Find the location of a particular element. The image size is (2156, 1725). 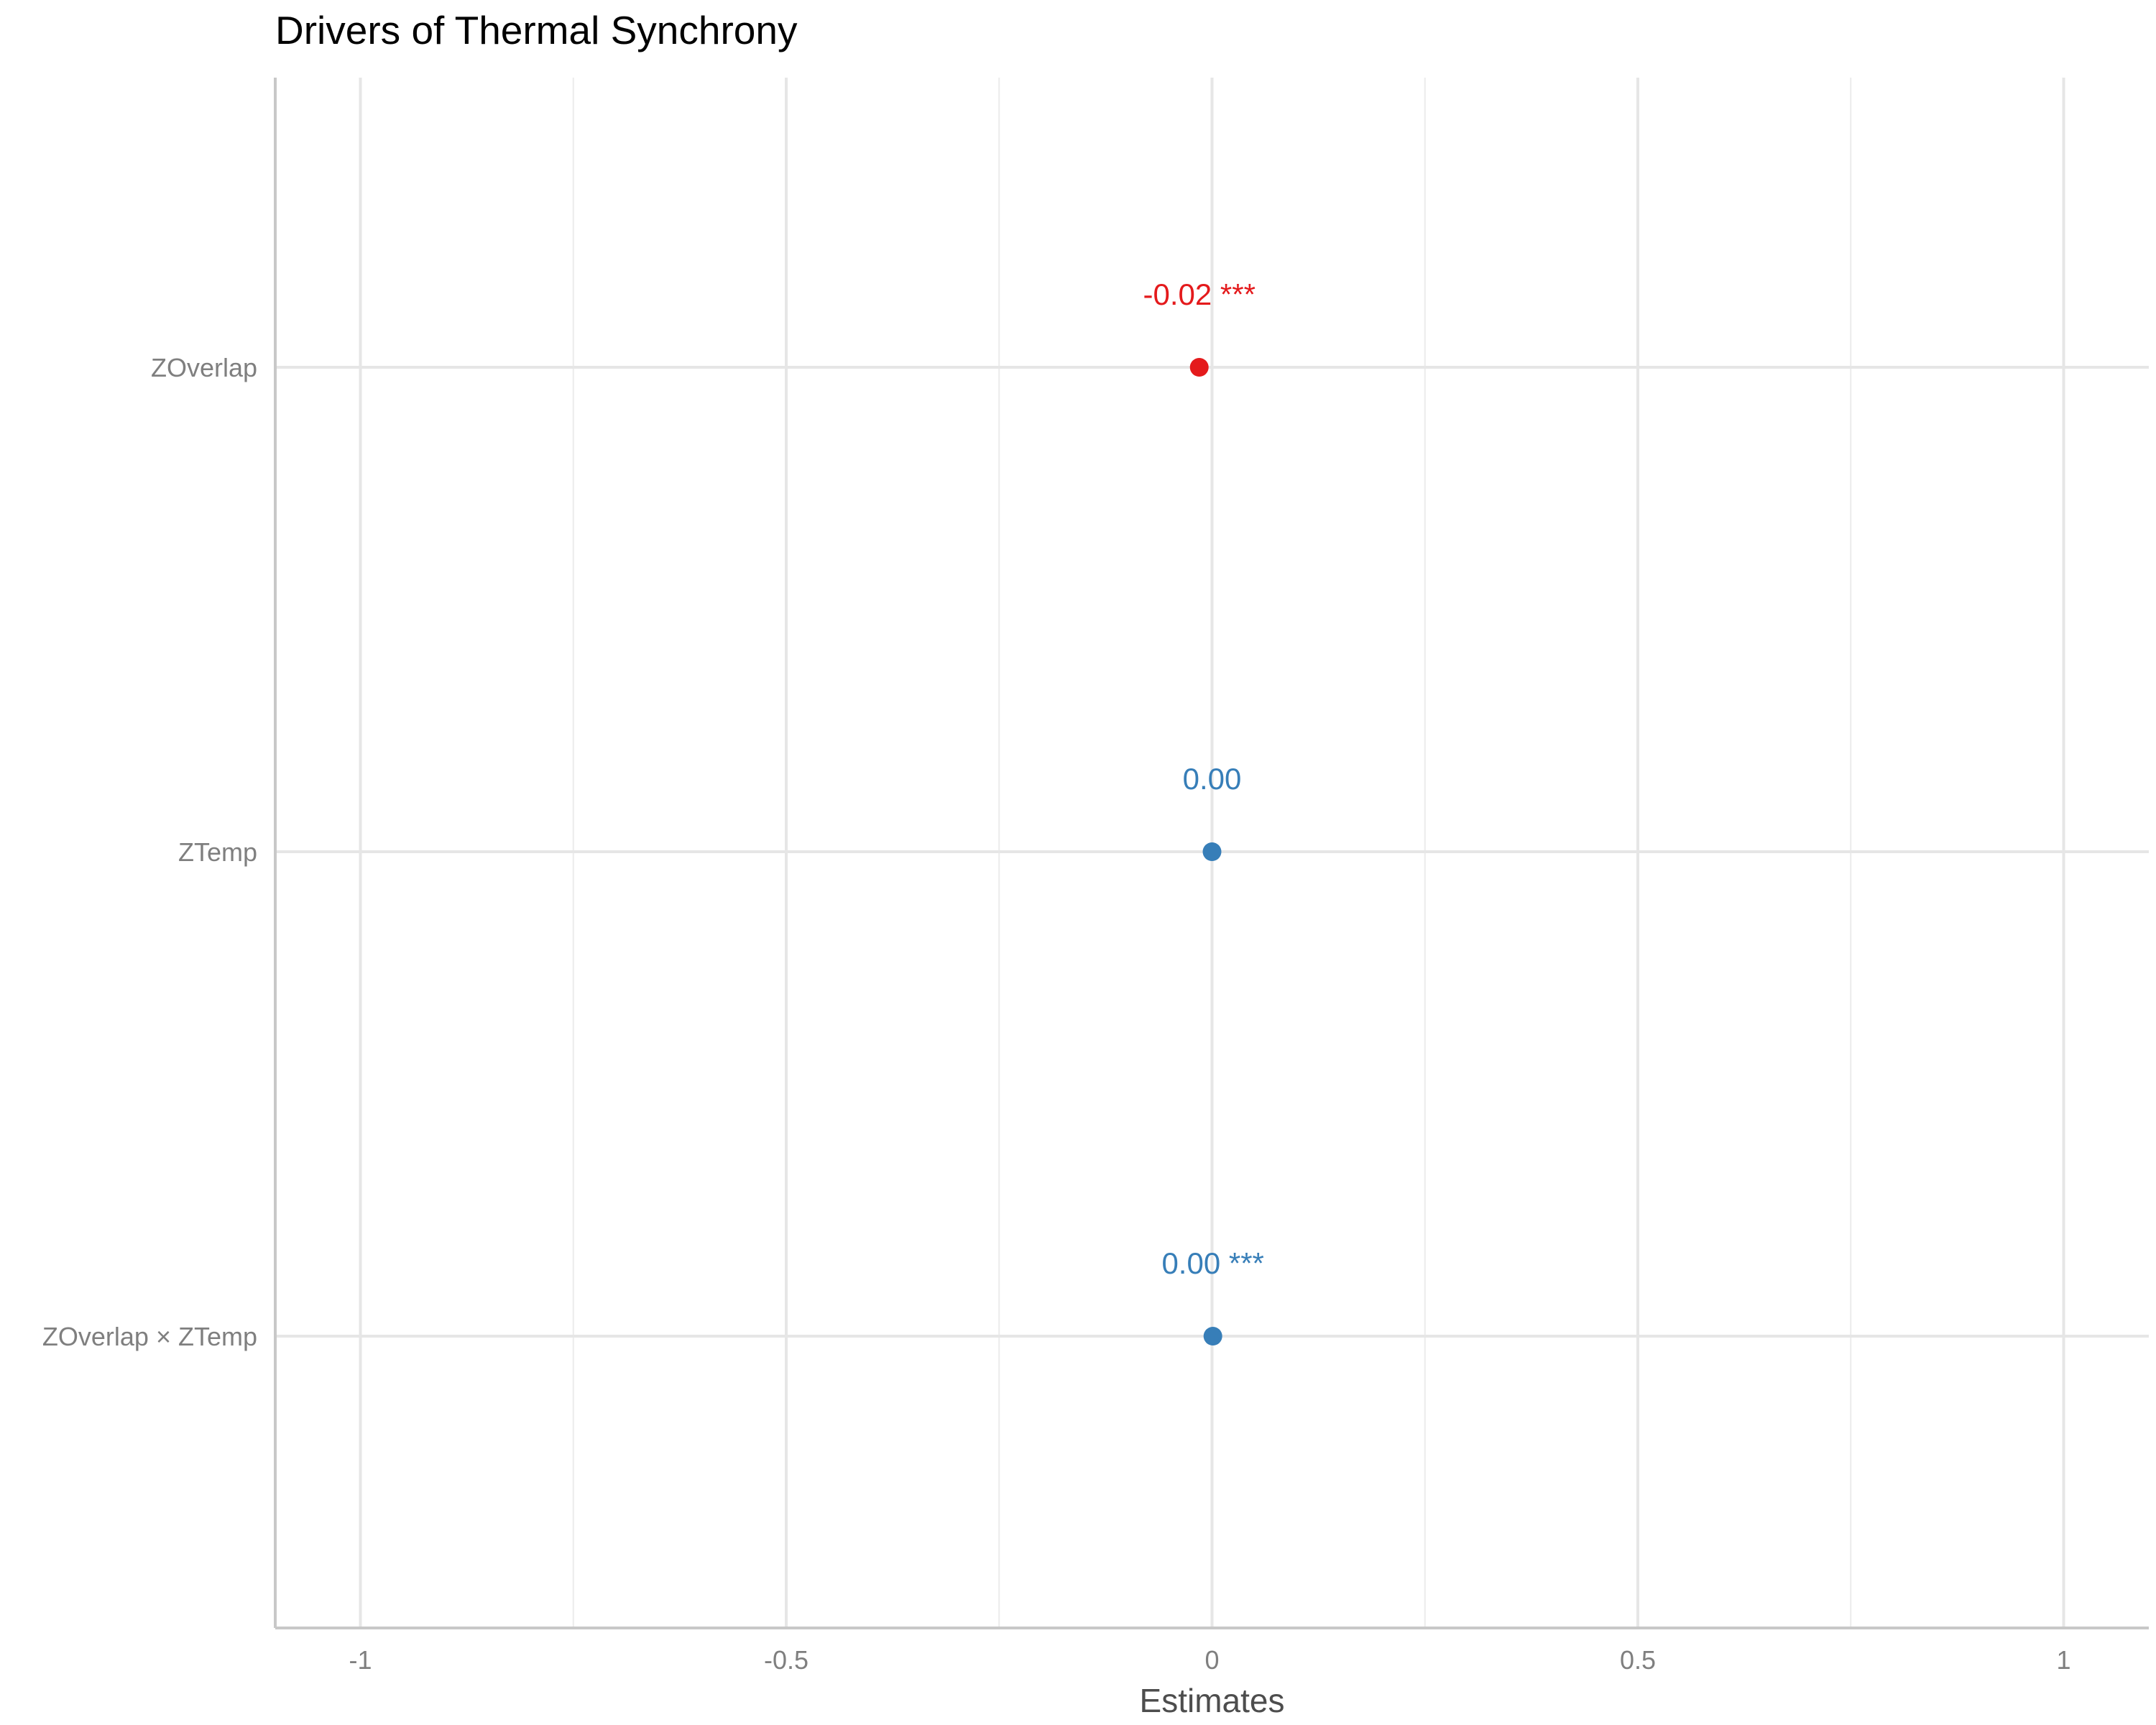

x-tick-label: 1 is located at coordinates (2063, 1660).